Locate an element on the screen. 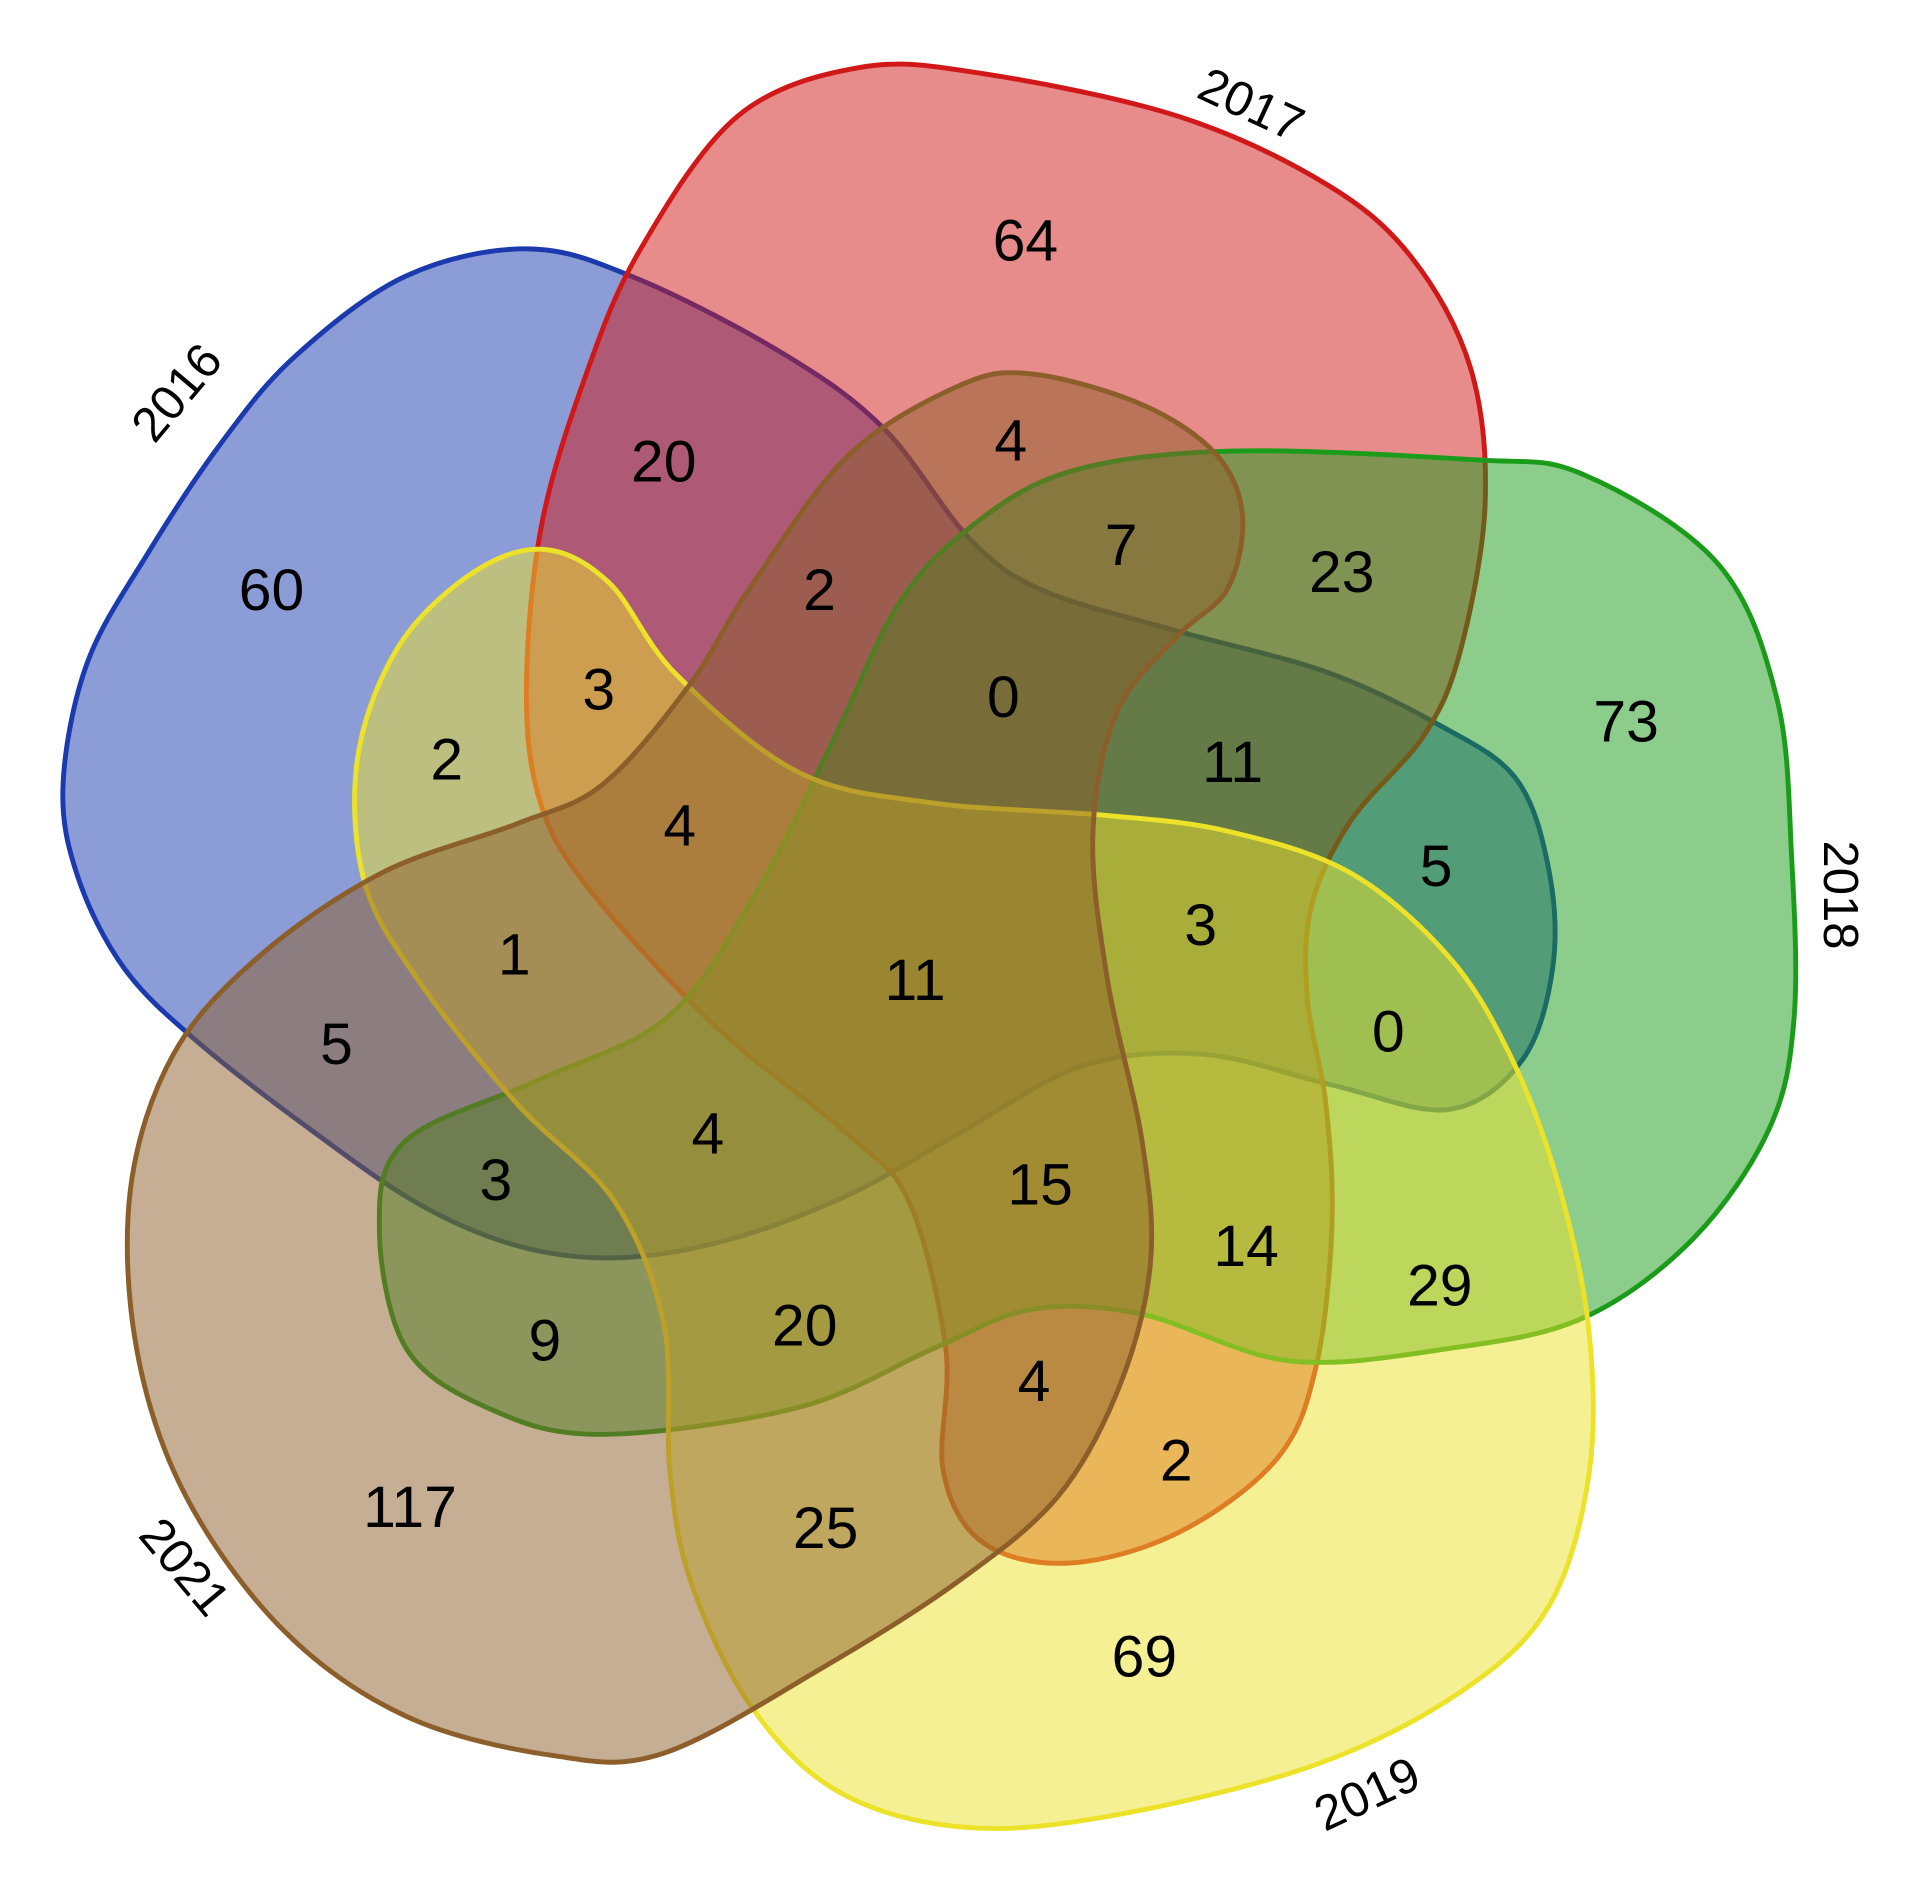  region-count: 60 is located at coordinates (271, 590).